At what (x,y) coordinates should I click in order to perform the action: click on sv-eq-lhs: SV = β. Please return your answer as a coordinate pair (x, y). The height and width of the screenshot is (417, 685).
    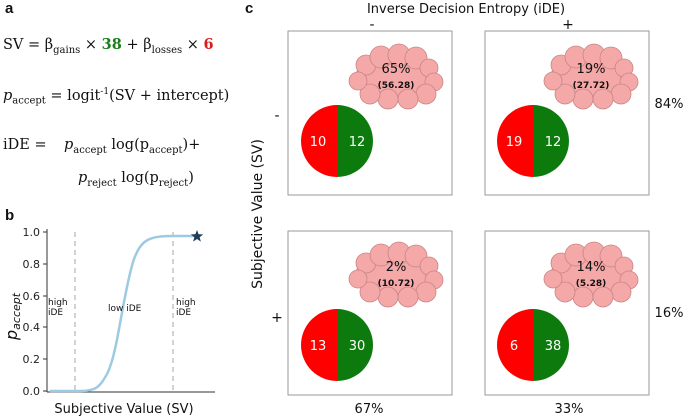
    Looking at the image, I should click on (28, 45).